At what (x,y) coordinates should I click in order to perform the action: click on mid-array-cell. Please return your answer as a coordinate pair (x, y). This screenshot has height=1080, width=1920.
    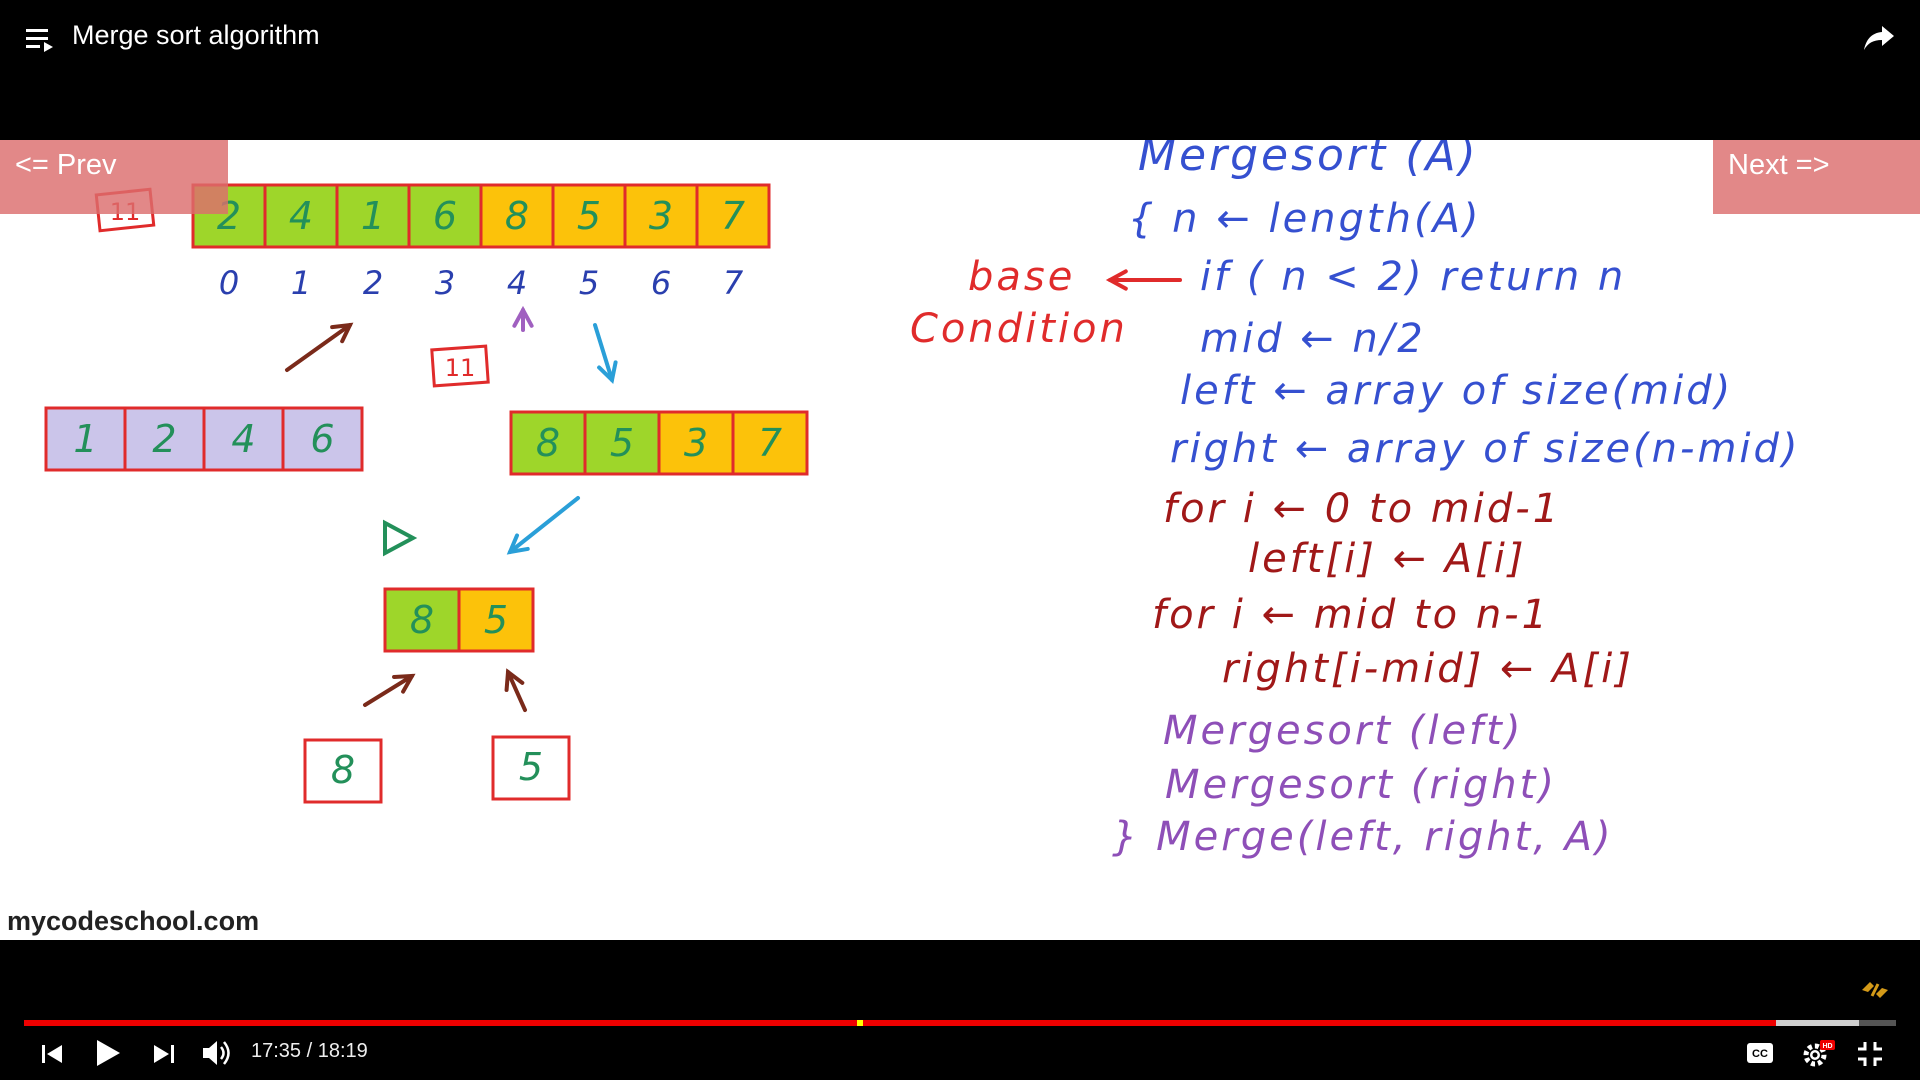
    Looking at the image, I should click on (496, 620).